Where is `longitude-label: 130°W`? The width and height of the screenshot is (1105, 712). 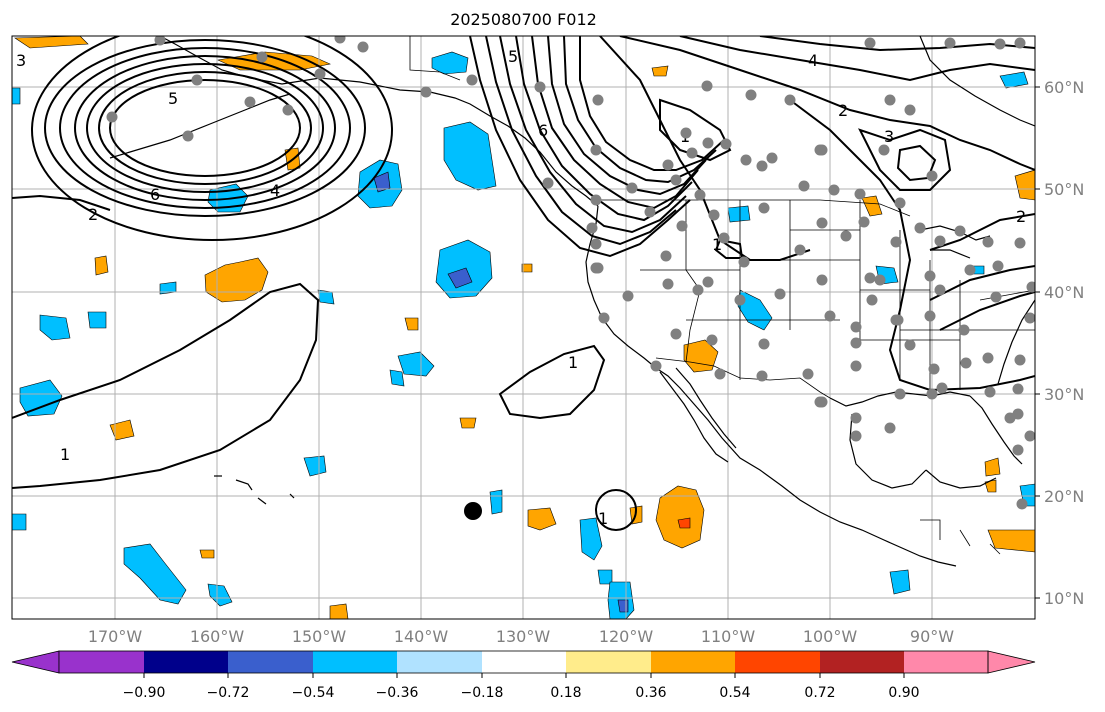 longitude-label: 130°W is located at coordinates (523, 636).